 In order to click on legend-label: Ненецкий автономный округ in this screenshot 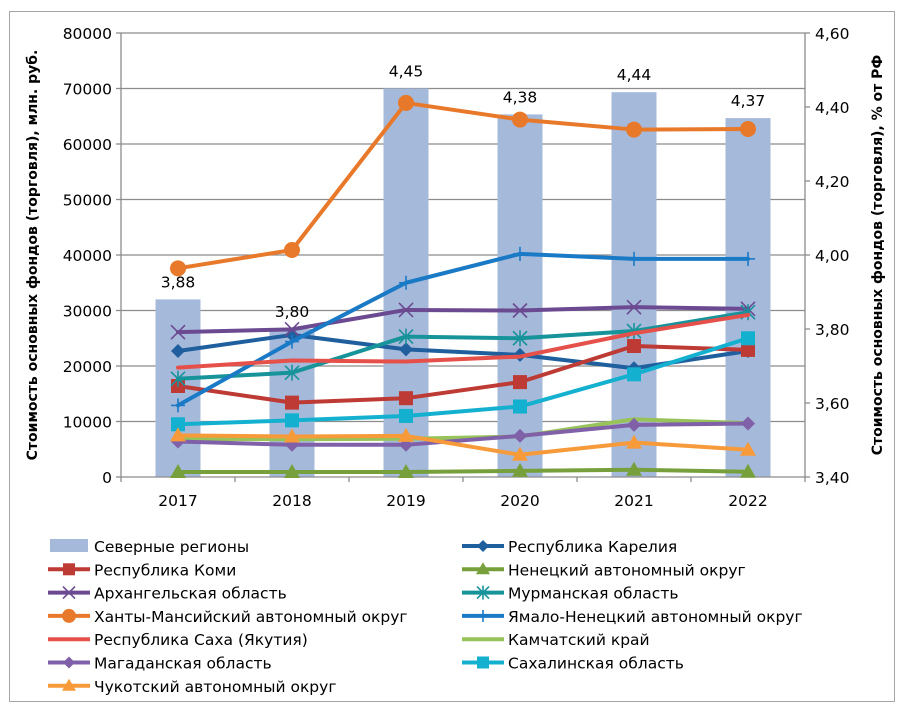, I will do `click(627, 570)`.